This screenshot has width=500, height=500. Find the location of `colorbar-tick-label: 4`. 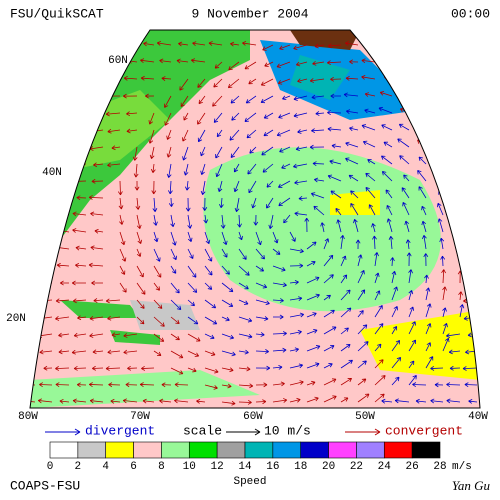

colorbar-tick-label: 4 is located at coordinates (105, 467).